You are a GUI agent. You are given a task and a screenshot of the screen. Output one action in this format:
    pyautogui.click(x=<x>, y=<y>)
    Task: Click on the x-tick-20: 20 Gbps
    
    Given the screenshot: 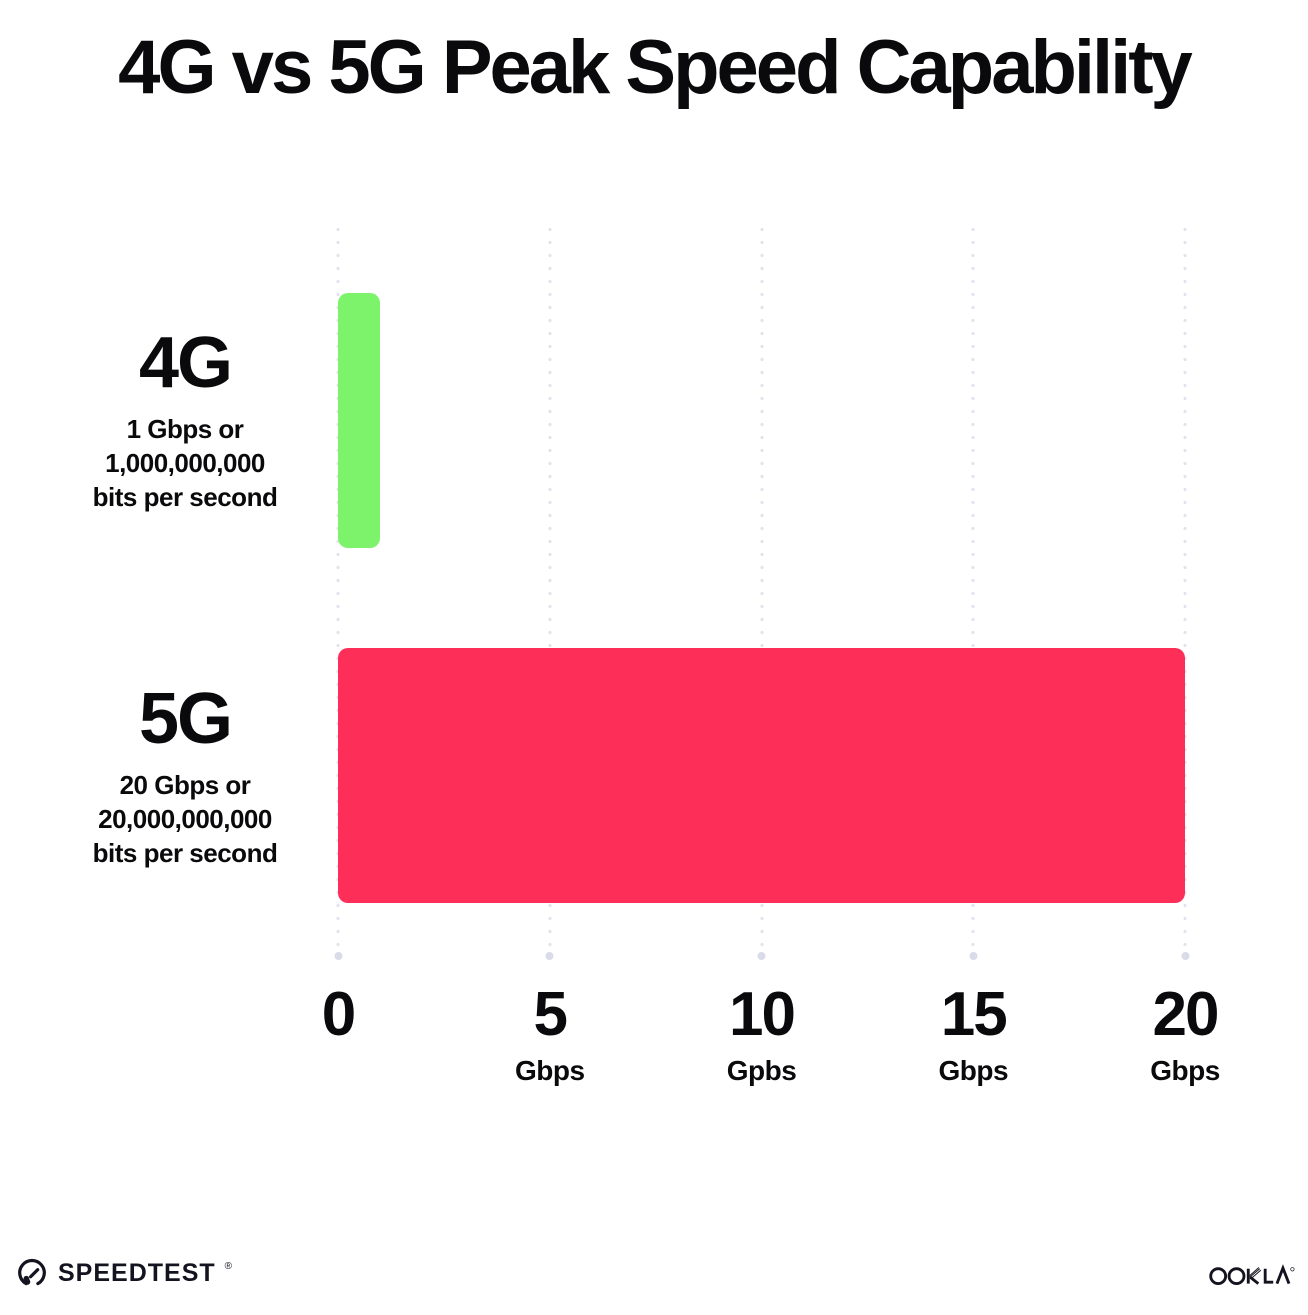 What is the action you would take?
    pyautogui.click(x=1185, y=1035)
    